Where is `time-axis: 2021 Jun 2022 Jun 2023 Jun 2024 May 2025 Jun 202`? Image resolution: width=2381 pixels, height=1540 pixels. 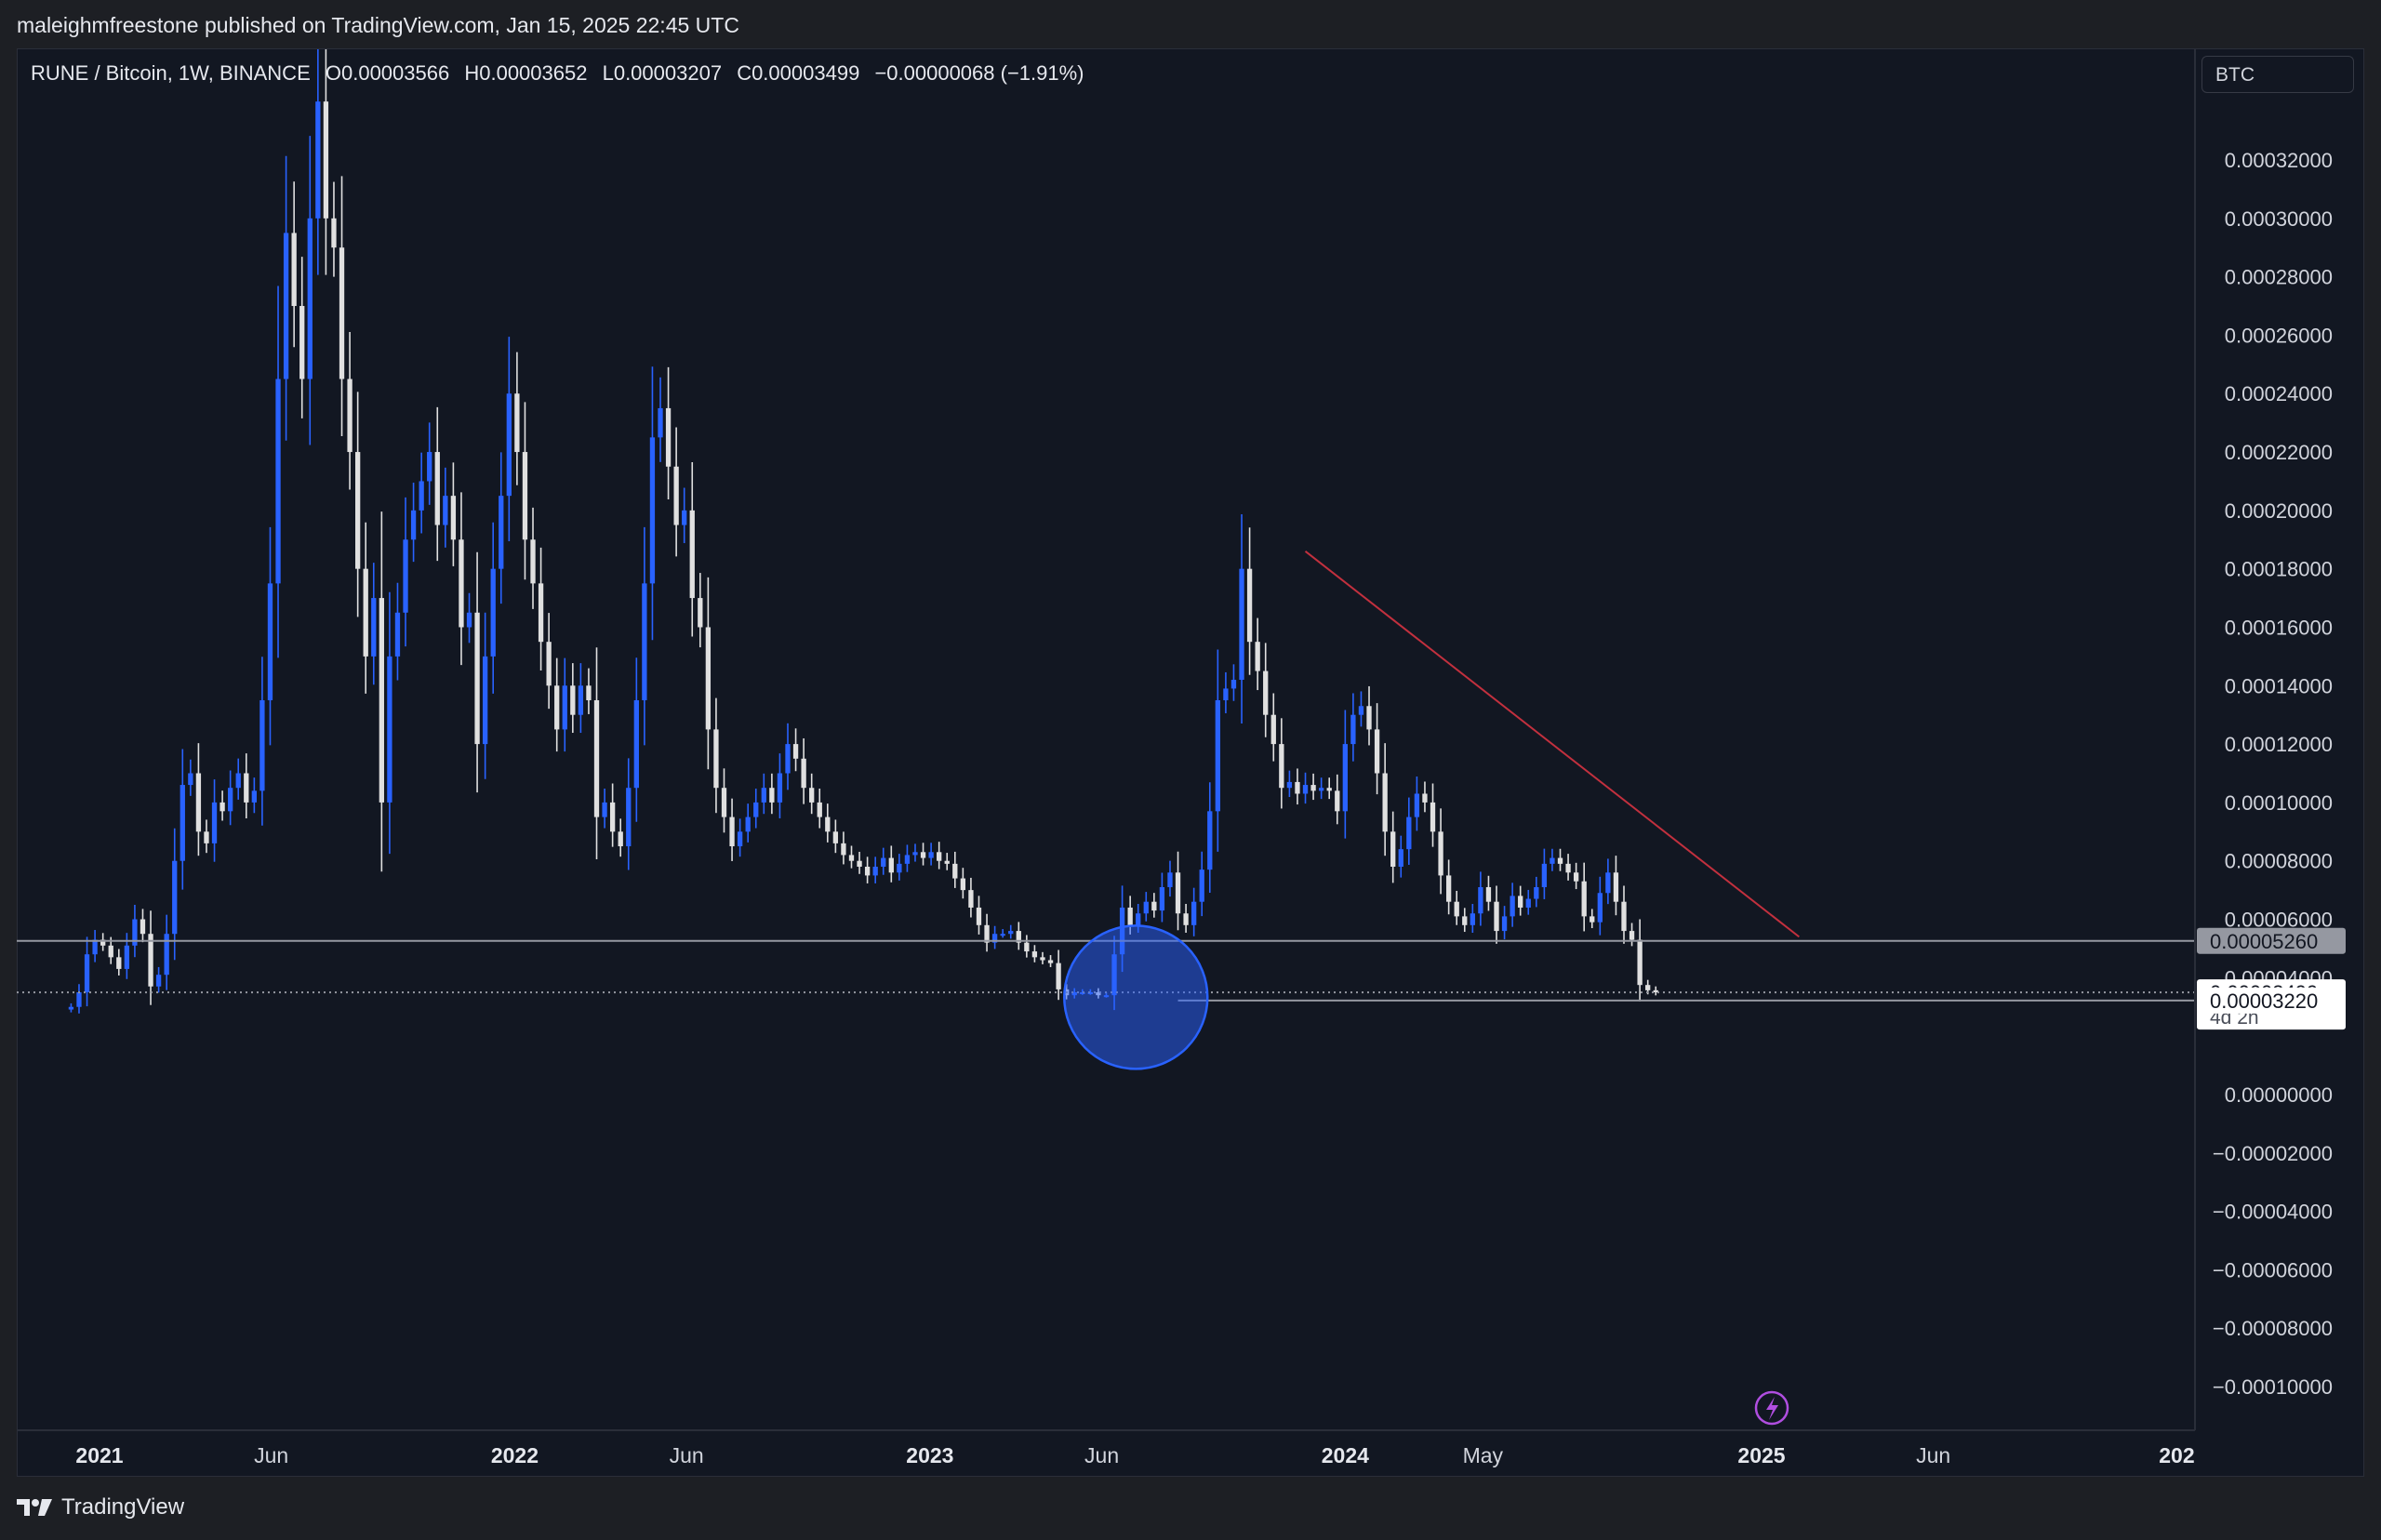 time-axis: 2021 Jun 2022 Jun 2023 Jun 2024 May 2025 Jun 202 is located at coordinates (1134, 1455).